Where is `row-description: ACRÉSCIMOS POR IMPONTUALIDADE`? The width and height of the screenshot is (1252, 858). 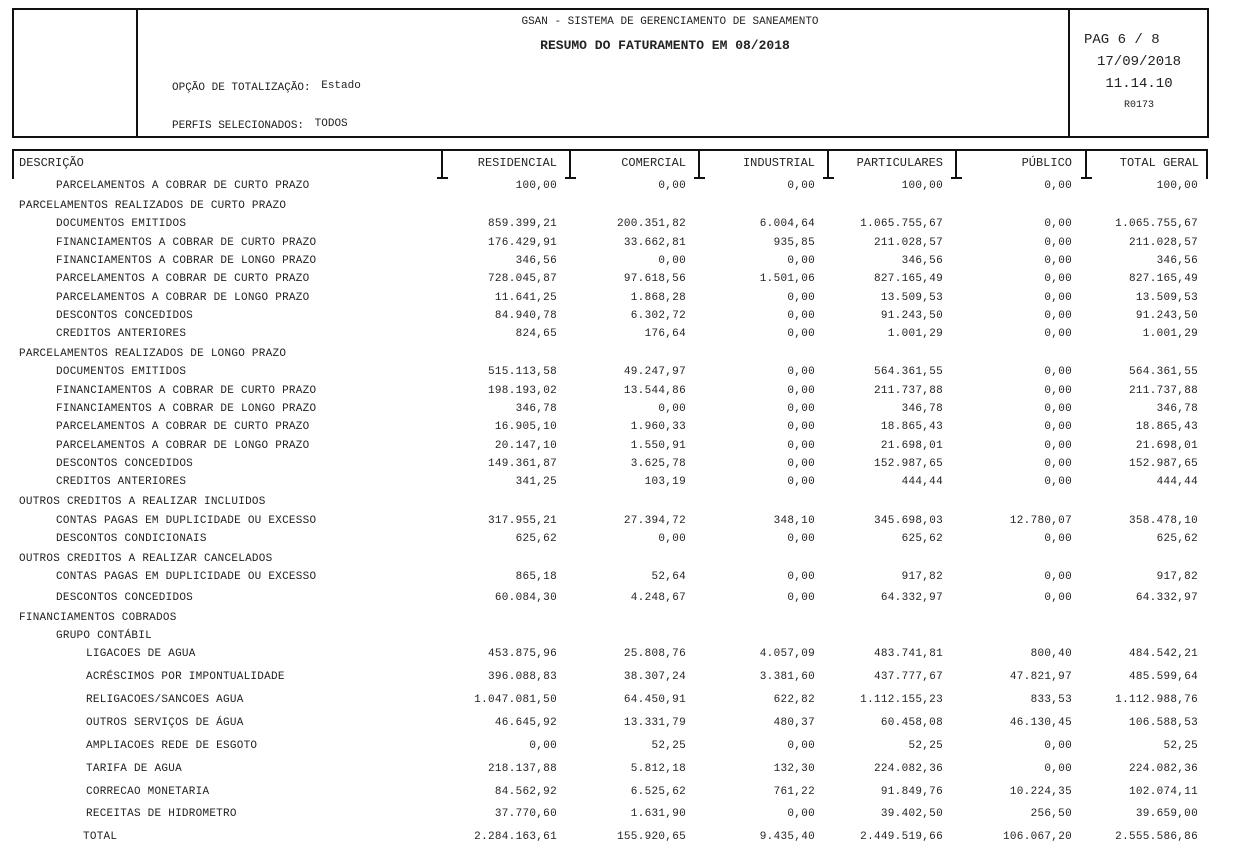
row-description: ACRÉSCIMOS POR IMPONTUALIDADE is located at coordinates (185, 677).